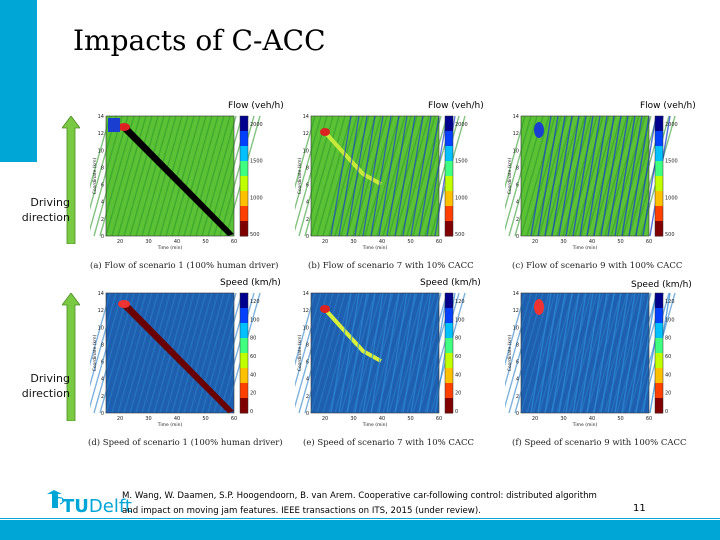 This screenshot has width=720, height=540. Describe the element at coordinates (18, 81) in the screenshot. I see `corner-accent-block` at that location.